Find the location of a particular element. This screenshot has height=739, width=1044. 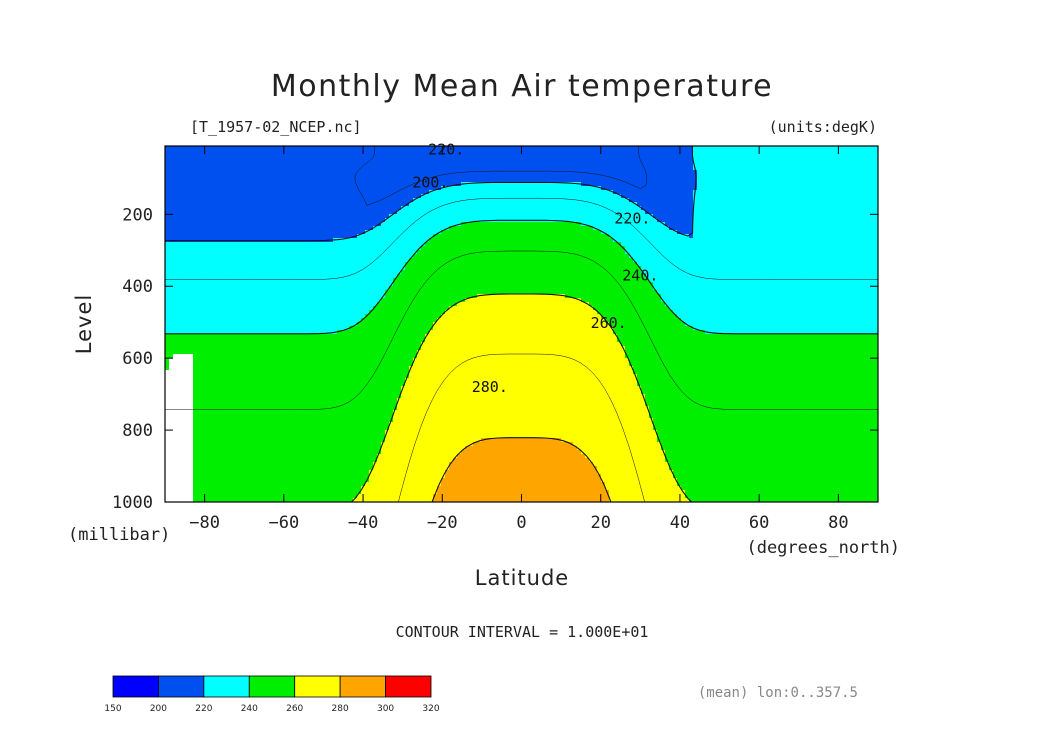

chart-title: Monthly Mean Air temperature is located at coordinates (522, 86).